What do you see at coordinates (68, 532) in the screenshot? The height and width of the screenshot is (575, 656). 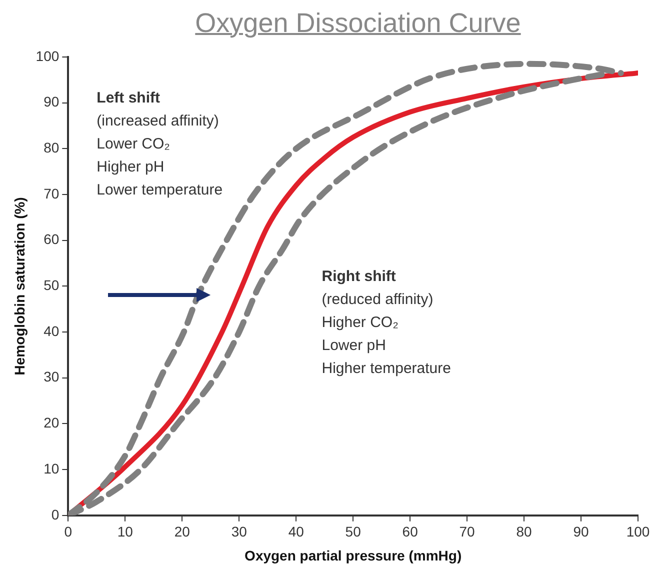 I see `x-tick-label: 0` at bounding box center [68, 532].